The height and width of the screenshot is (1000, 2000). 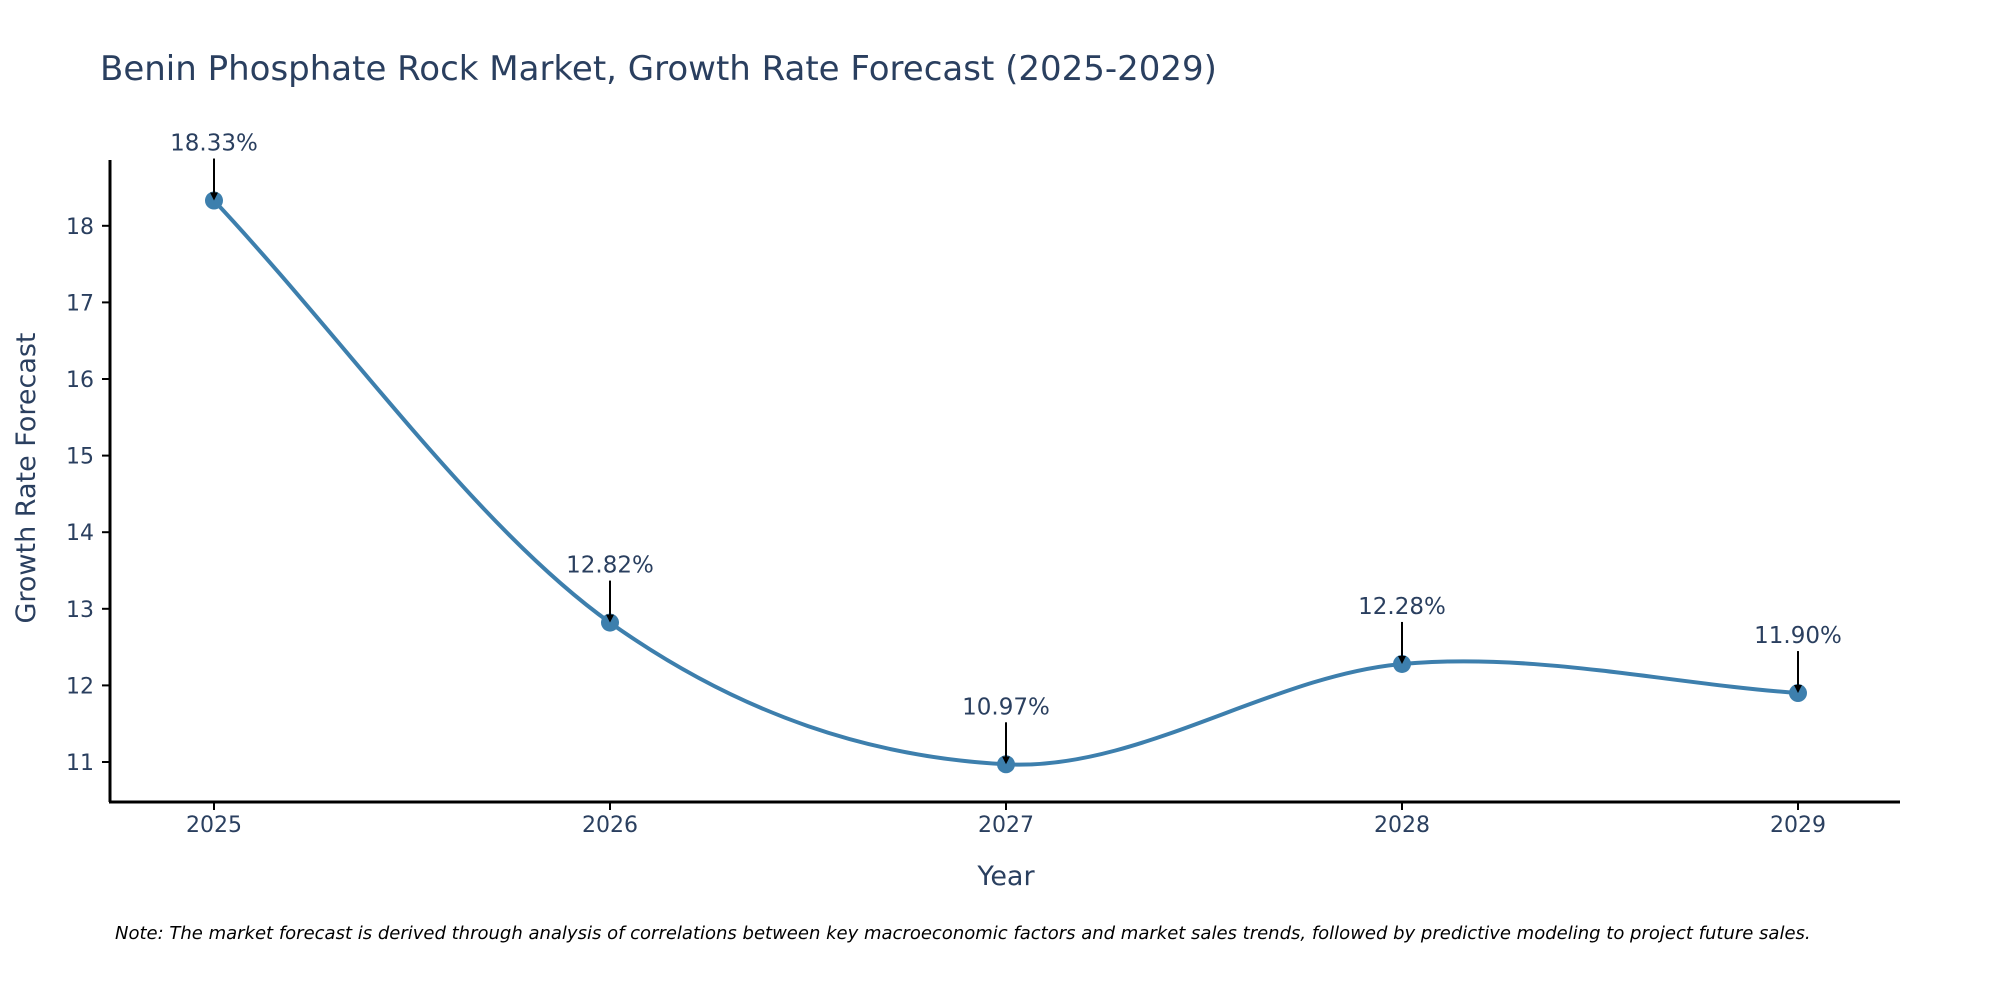 What do you see at coordinates (80, 380) in the screenshot?
I see `y-tick-label: 16` at bounding box center [80, 380].